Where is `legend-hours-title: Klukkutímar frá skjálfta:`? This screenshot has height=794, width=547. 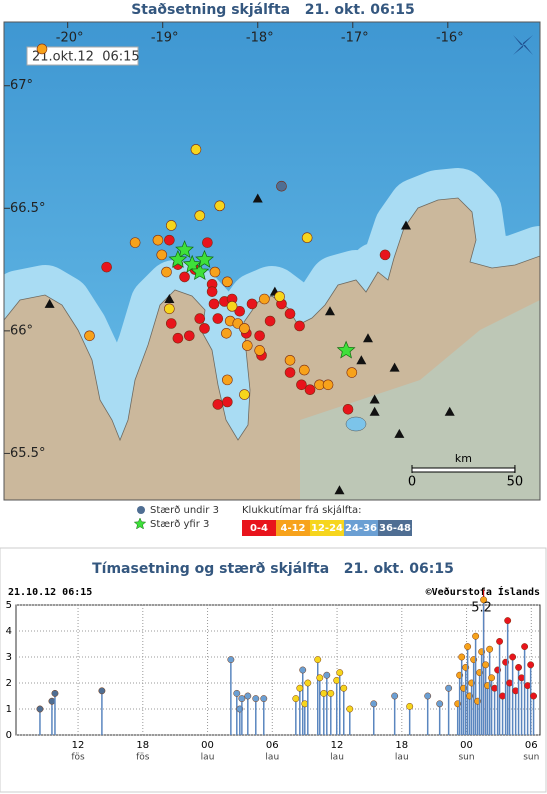
legend-hours-title: Klukkutímar frá skjálfta: is located at coordinates (302, 510).